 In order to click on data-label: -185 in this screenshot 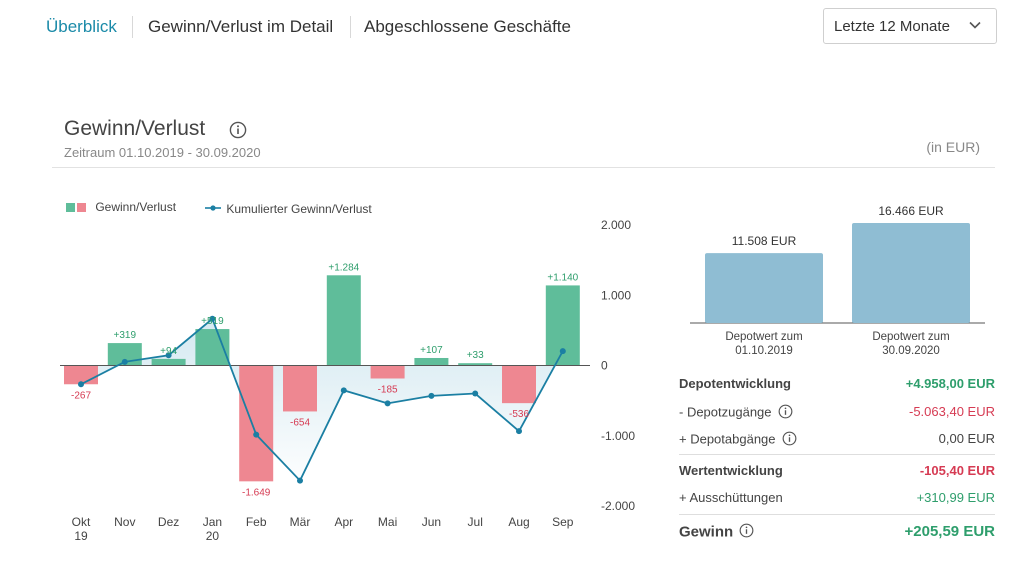, I will do `click(388, 389)`.